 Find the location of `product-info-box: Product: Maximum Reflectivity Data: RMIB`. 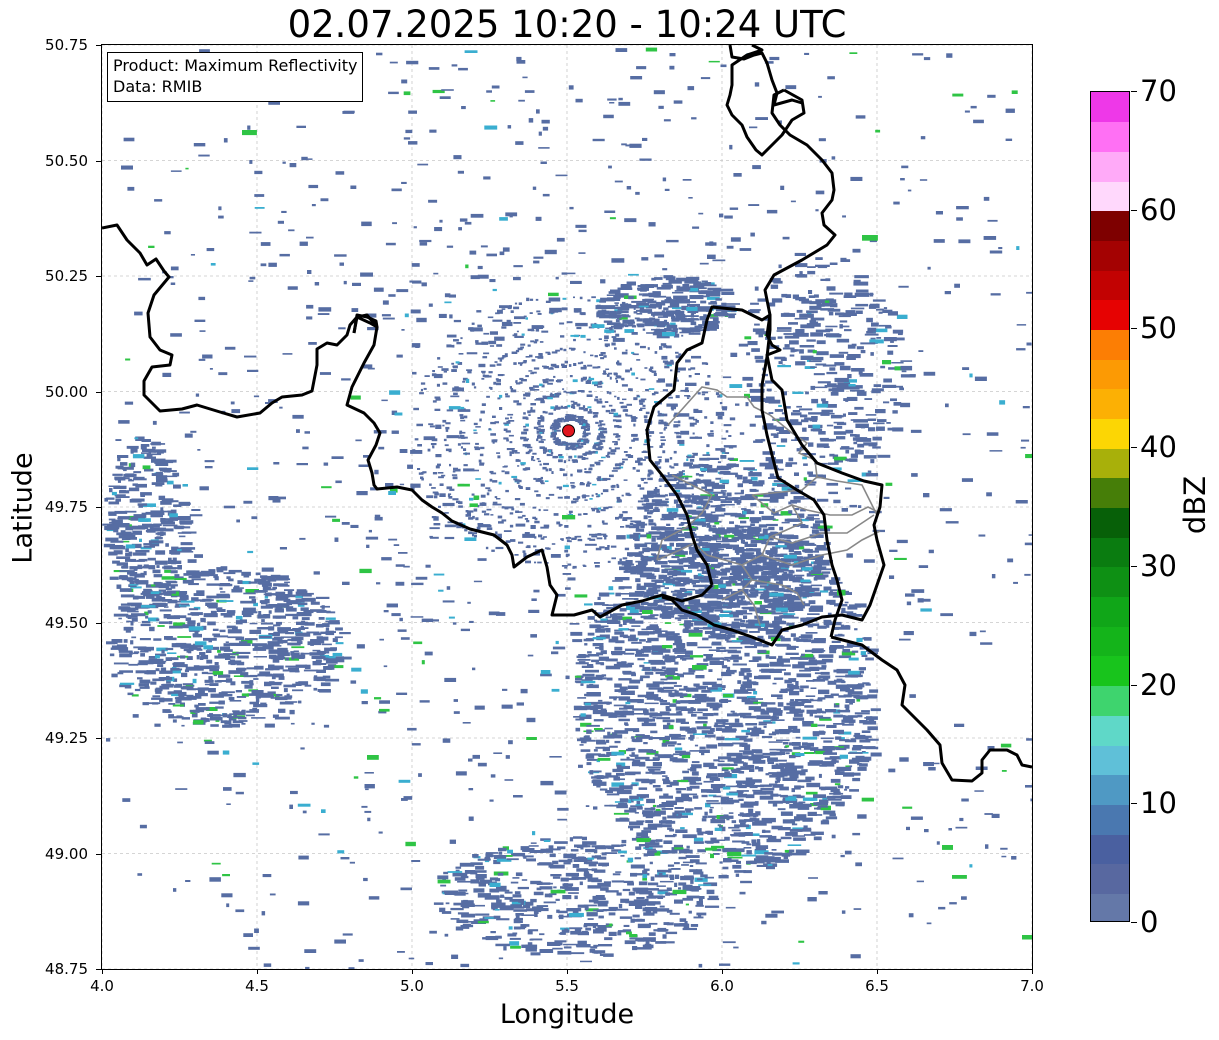

product-info-box: Product: Maximum Reflectivity Data: RMIB is located at coordinates (235, 77).